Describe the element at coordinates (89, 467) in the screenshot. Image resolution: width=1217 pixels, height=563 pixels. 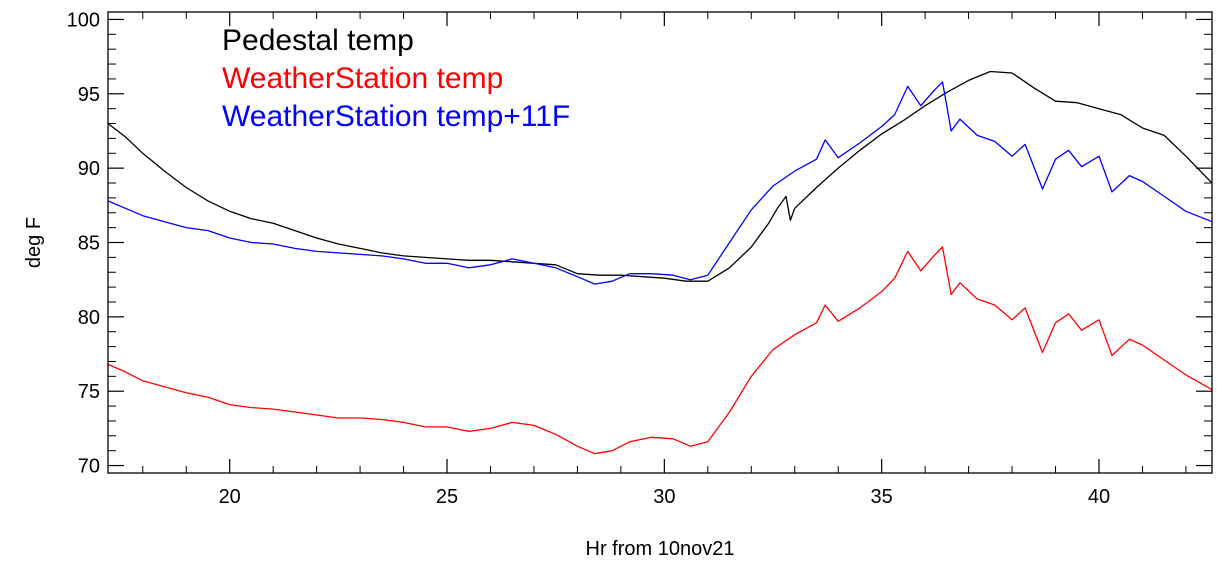
I see `y-tick-label: 70` at that location.